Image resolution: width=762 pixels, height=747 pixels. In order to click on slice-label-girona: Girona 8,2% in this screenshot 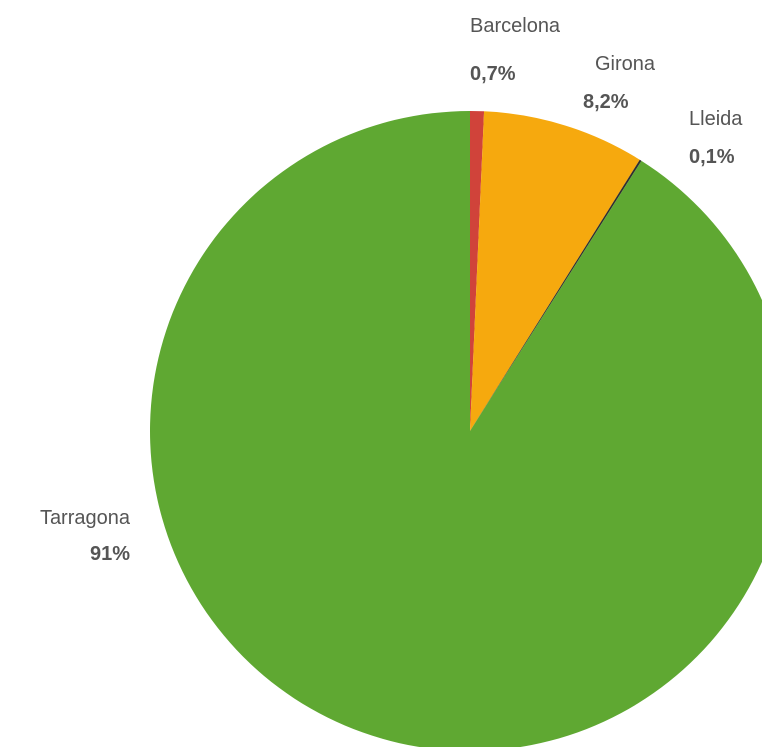, I will do `click(619, 83)`.